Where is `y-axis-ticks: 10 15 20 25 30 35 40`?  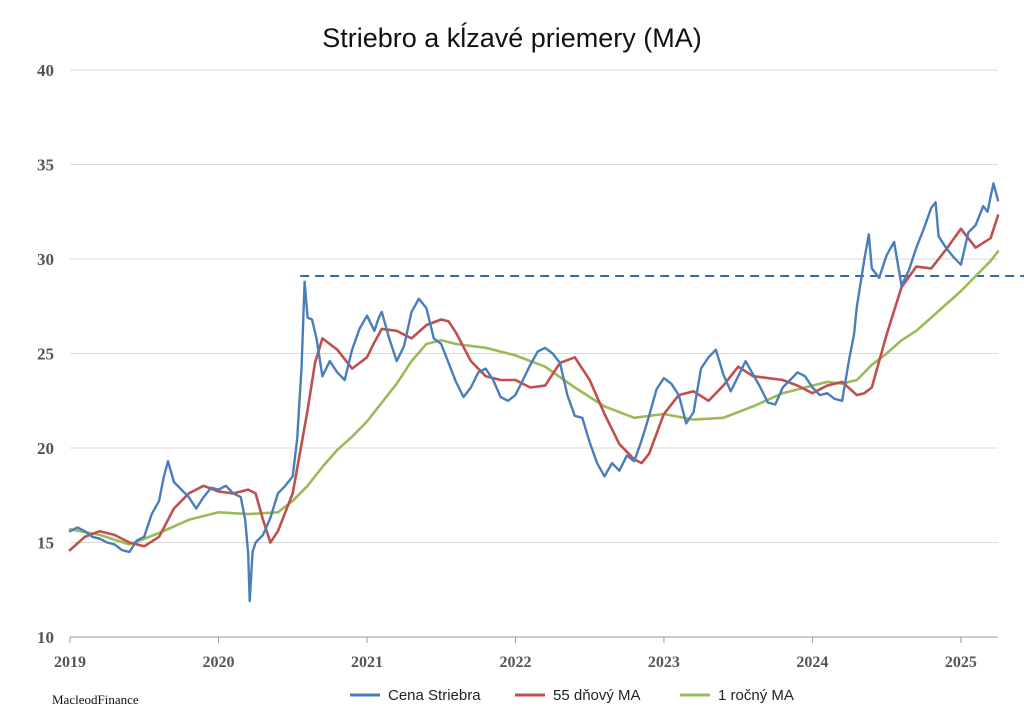
y-axis-ticks: 10 15 20 25 30 35 40 is located at coordinates (45, 354).